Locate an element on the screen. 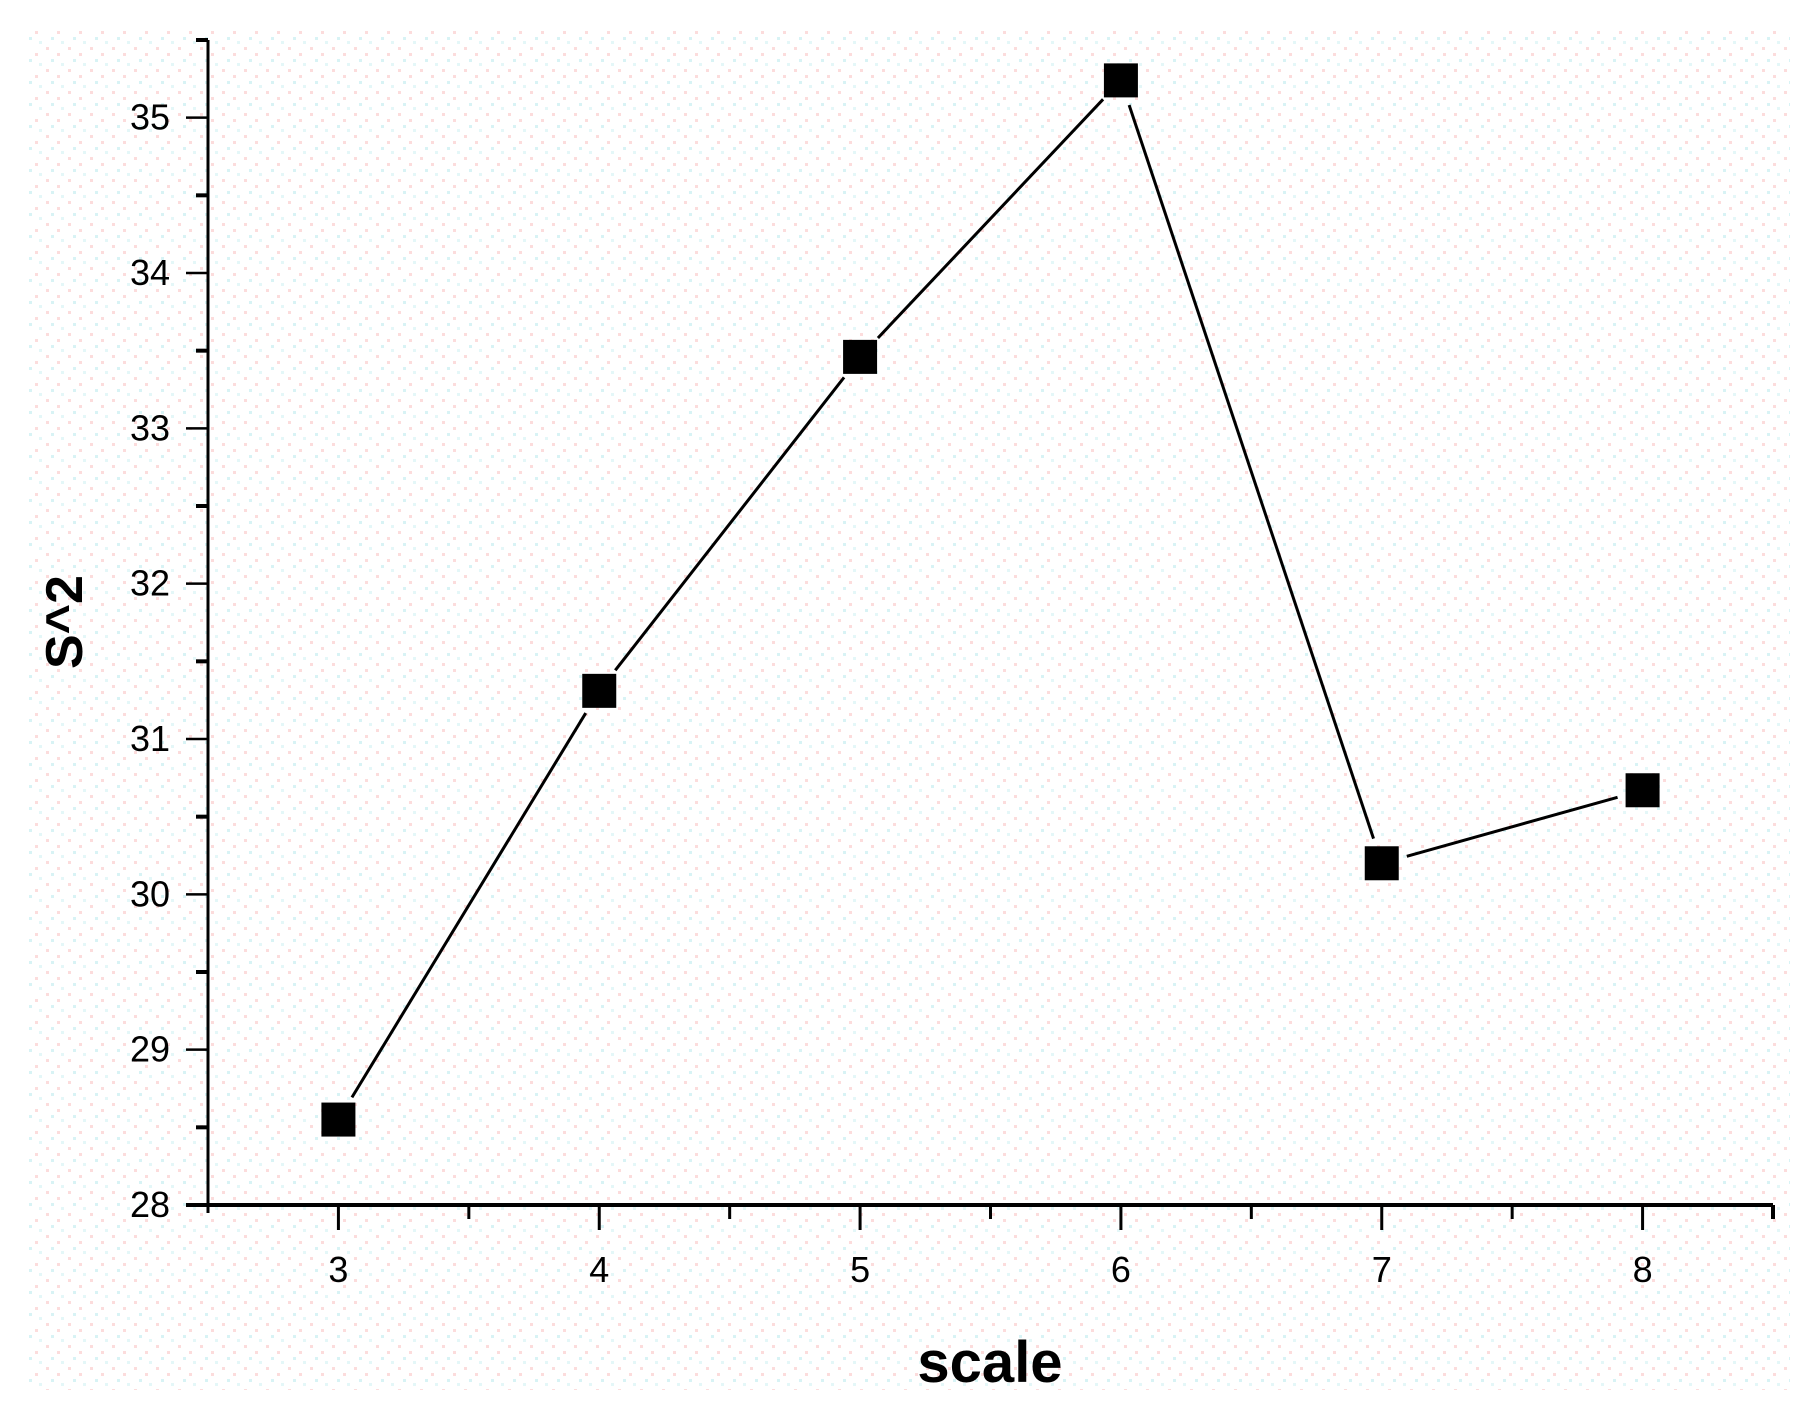 This screenshot has width=1805, height=1405. y-tick-label: 29 is located at coordinates (150, 1049).